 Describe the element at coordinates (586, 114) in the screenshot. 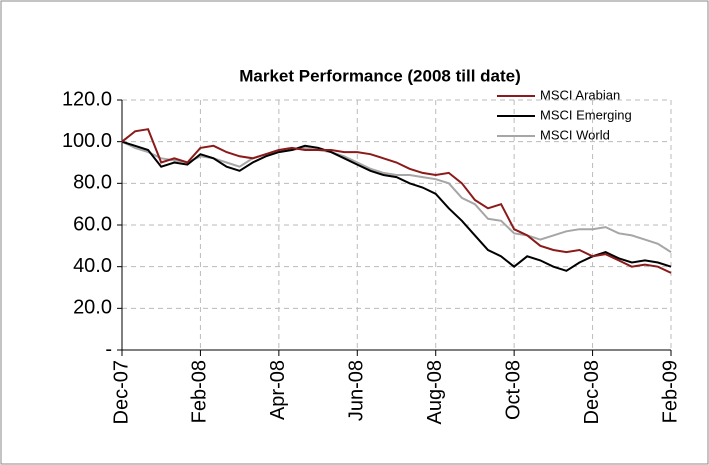

I see `legend-label: MSCI Emerging` at that location.